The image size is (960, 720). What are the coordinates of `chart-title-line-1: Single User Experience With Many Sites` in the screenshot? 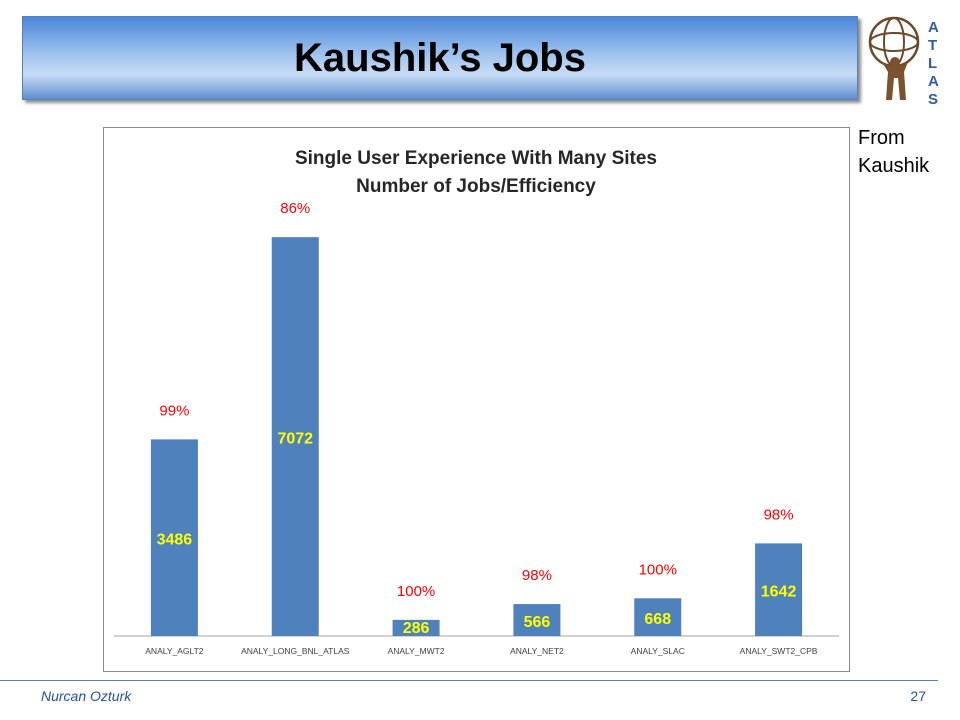 It's located at (476, 158).